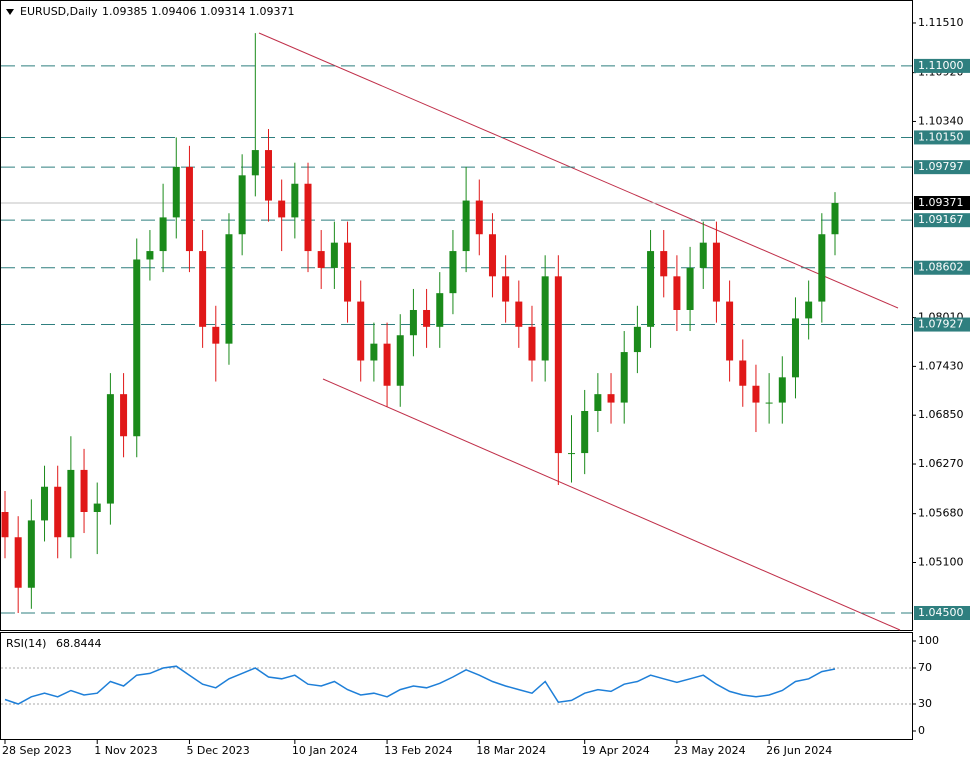 The image size is (976, 763). I want to click on level-label: 1.10150, so click(941, 136).